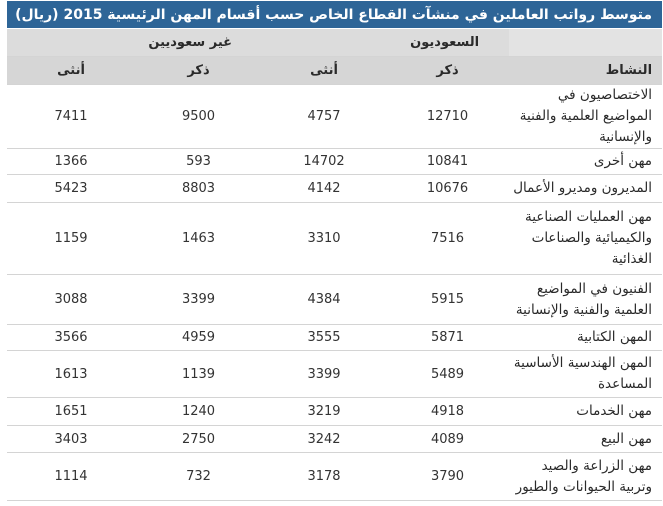 The width and height of the screenshot is (663, 506). I want to click on table-row: مهن الخدمات 4918 3219 1240 1651, so click(335, 411).